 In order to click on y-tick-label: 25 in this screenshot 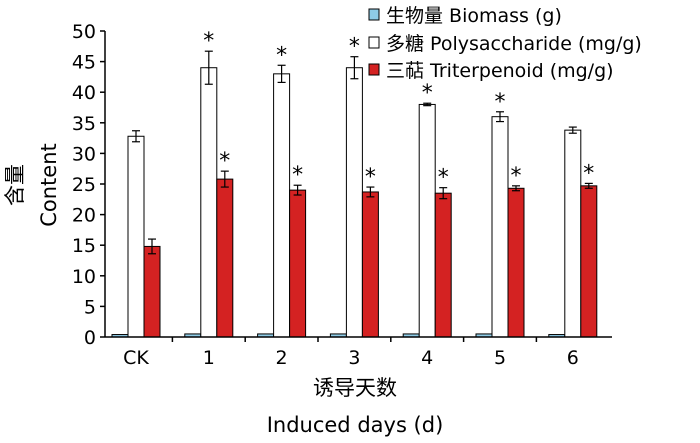, I will do `click(84, 185)`.